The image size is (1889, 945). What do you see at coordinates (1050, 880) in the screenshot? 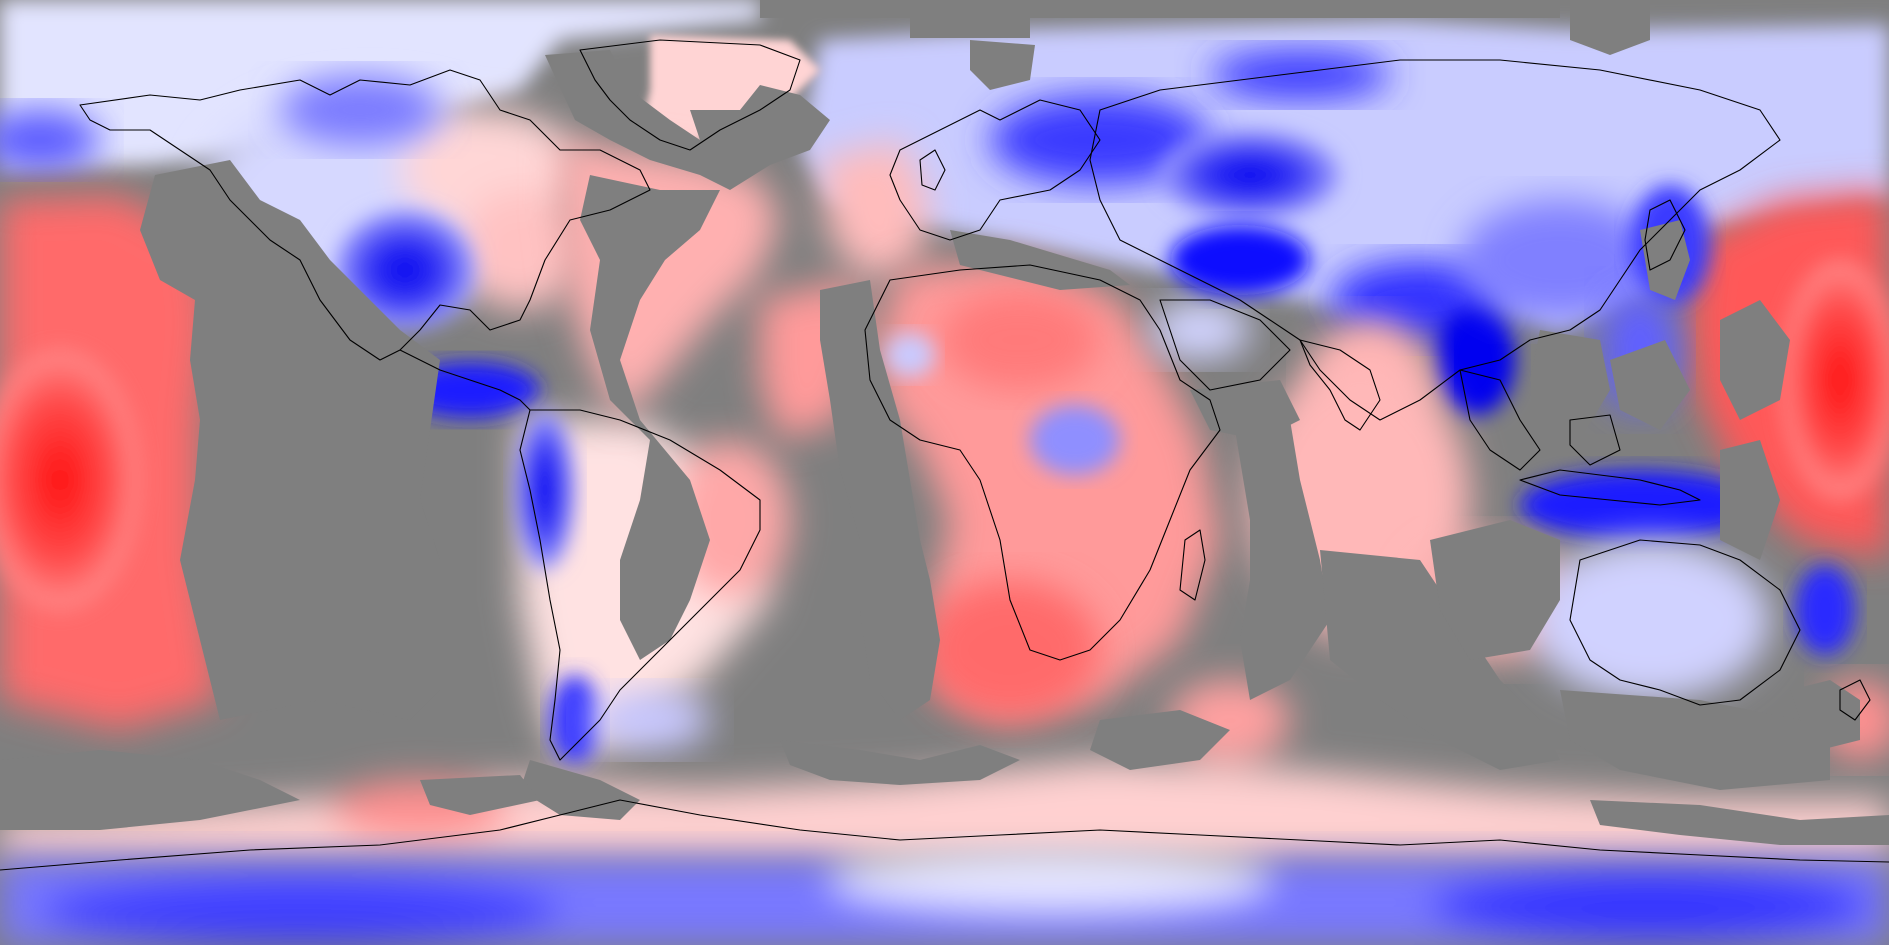
I see `antarctica-center-white` at bounding box center [1050, 880].